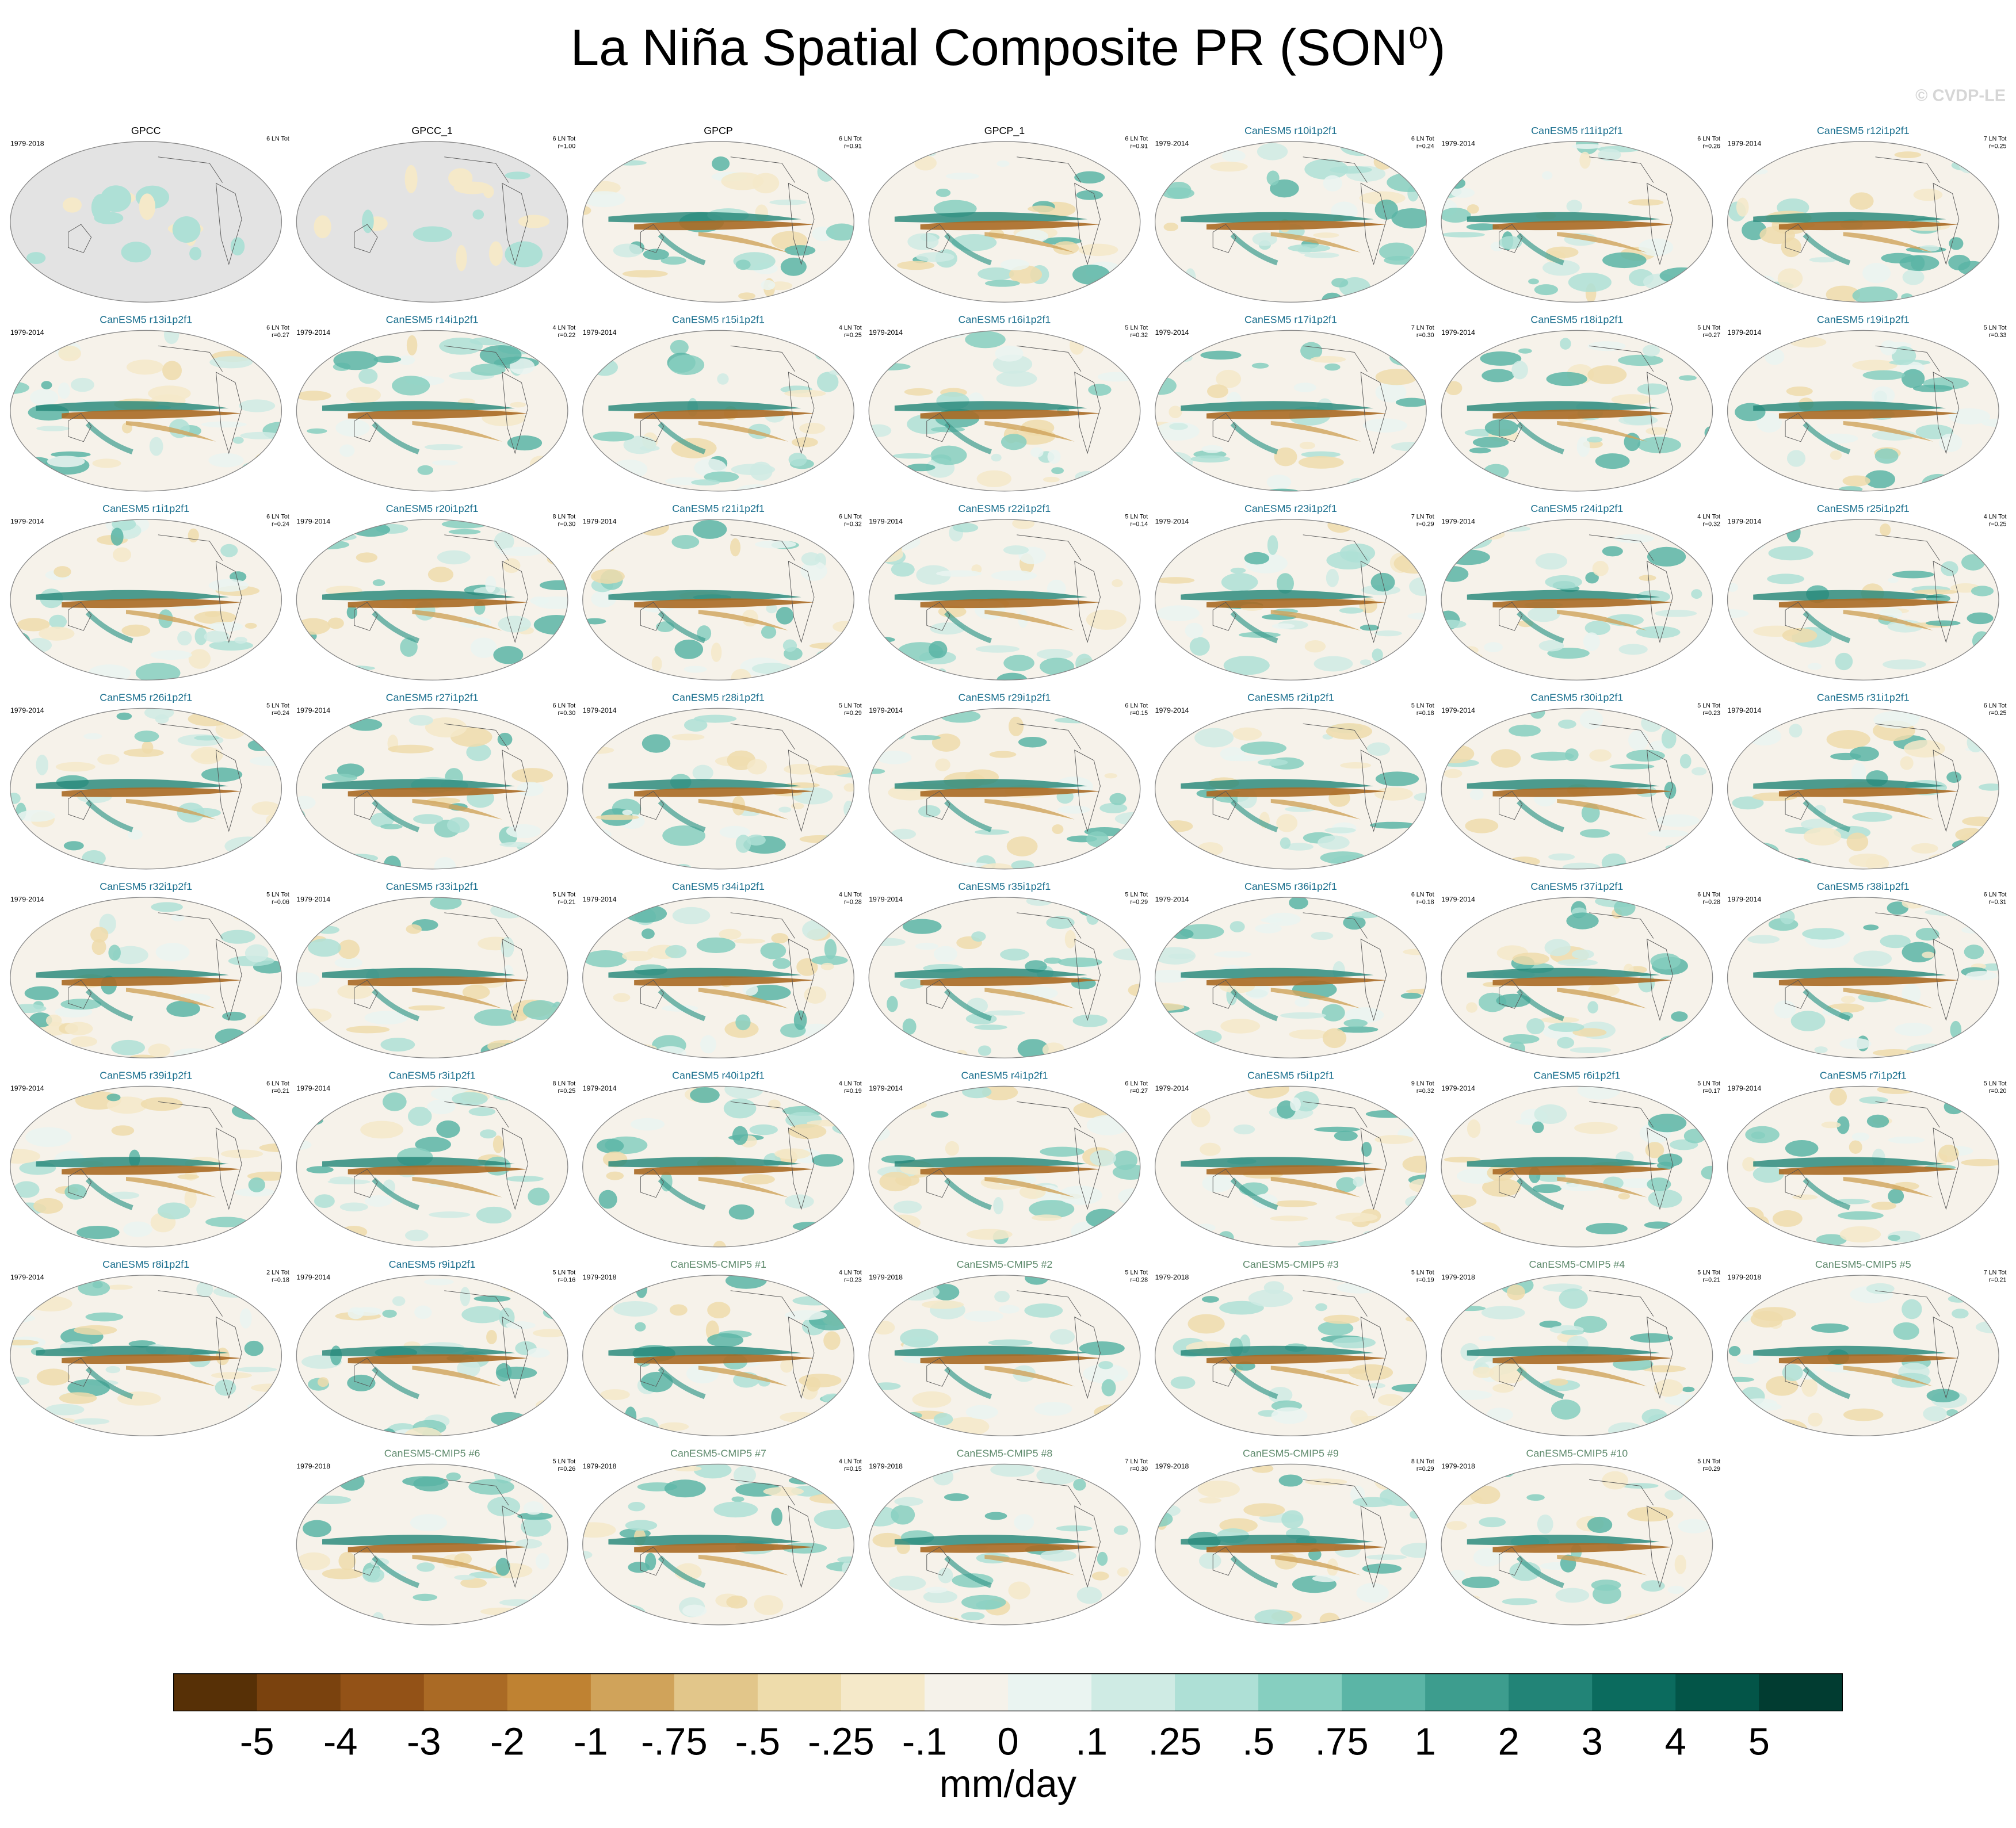  What do you see at coordinates (850, 327) in the screenshot?
I see `panel-stats: 4 LN Tot` at bounding box center [850, 327].